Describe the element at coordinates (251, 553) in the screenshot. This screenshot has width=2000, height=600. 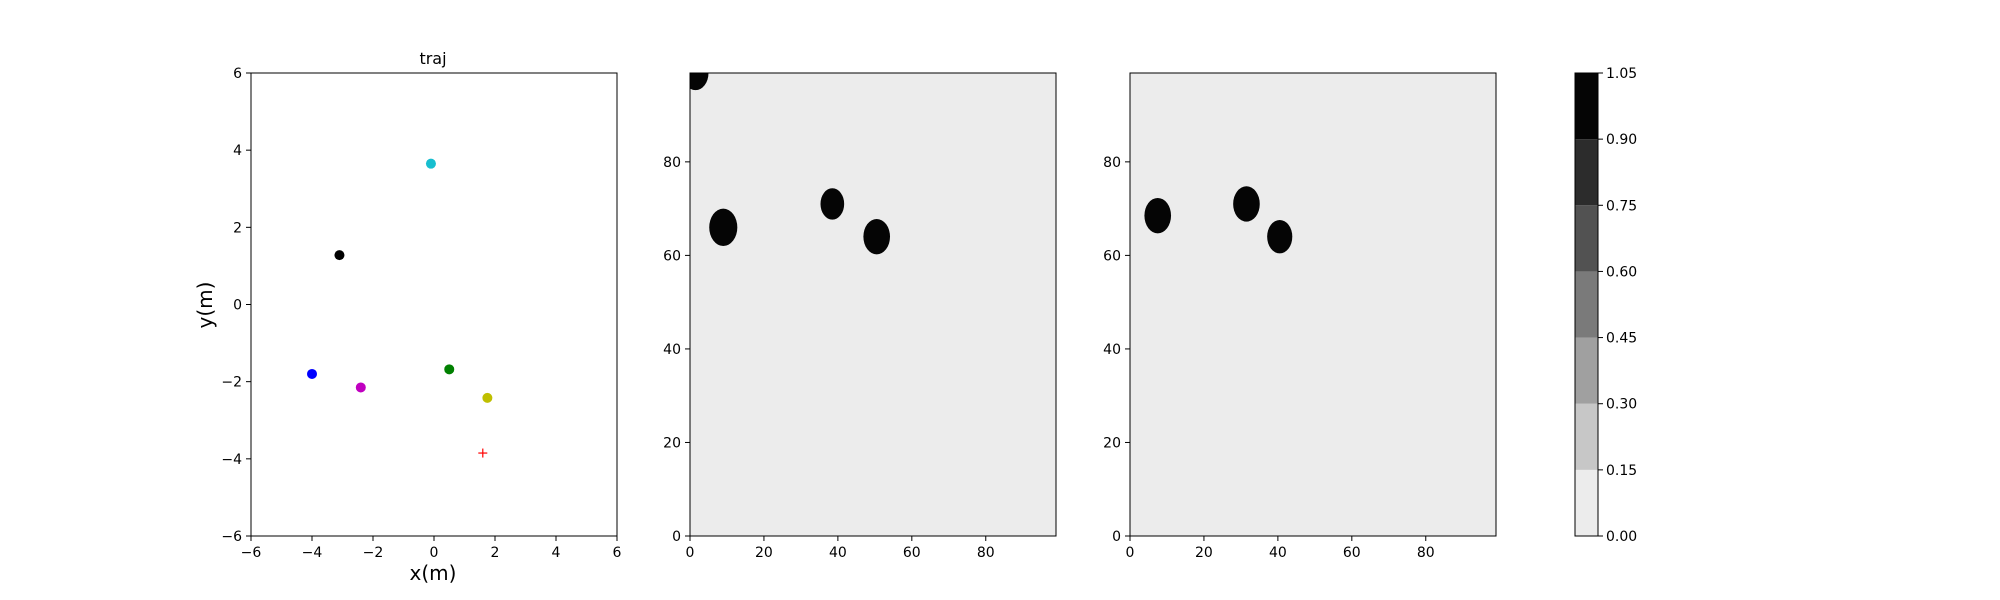
I see `x-tick-label: −6` at that location.